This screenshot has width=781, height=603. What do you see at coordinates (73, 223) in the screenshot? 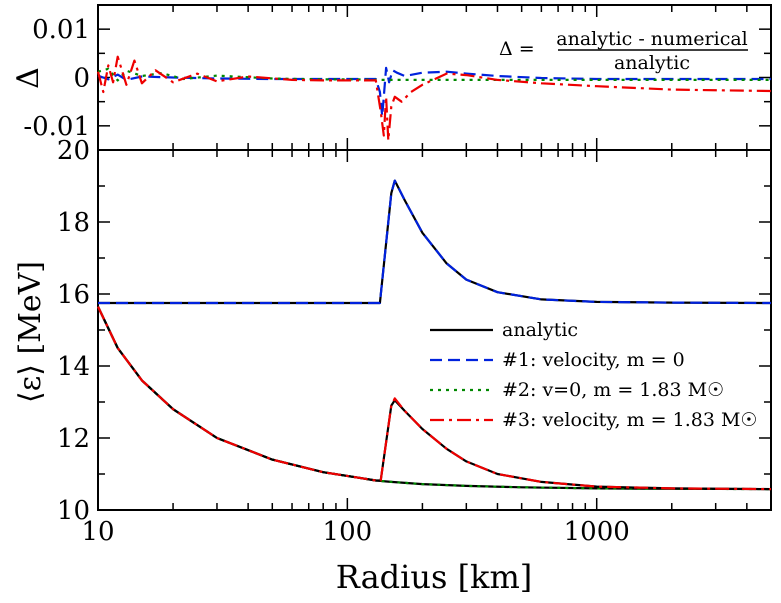
I see `bottom-y-tick-label: 18` at bounding box center [73, 223].